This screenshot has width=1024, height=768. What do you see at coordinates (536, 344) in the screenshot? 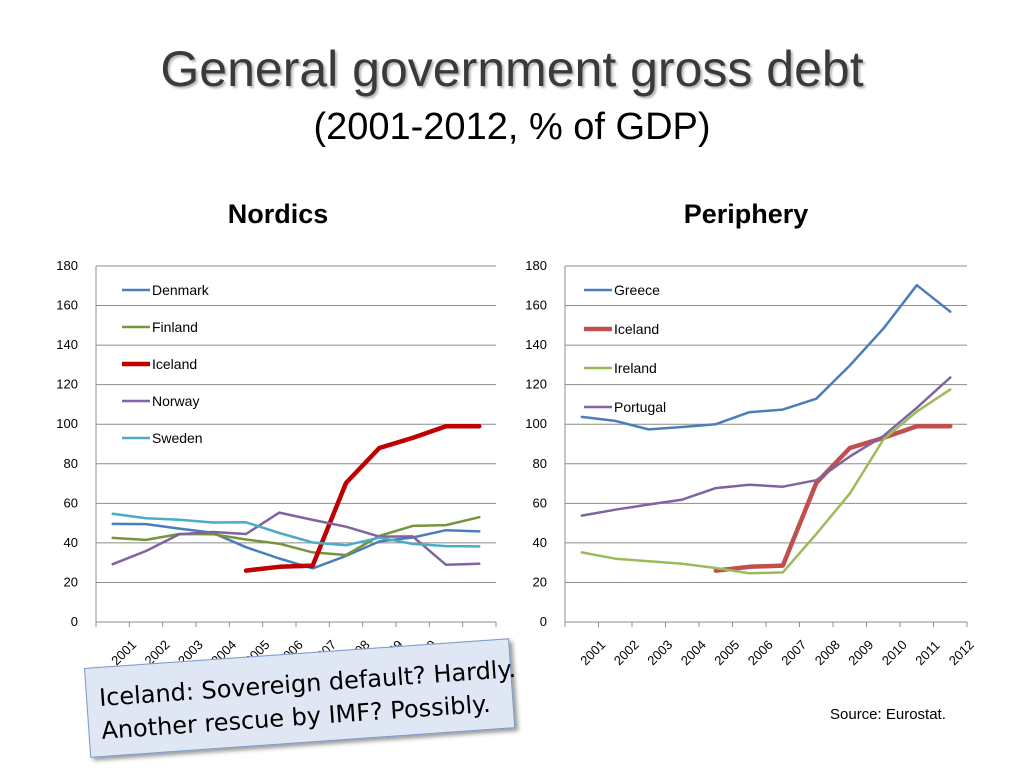
I see `periphery-y-tick-140: 140` at bounding box center [536, 344].